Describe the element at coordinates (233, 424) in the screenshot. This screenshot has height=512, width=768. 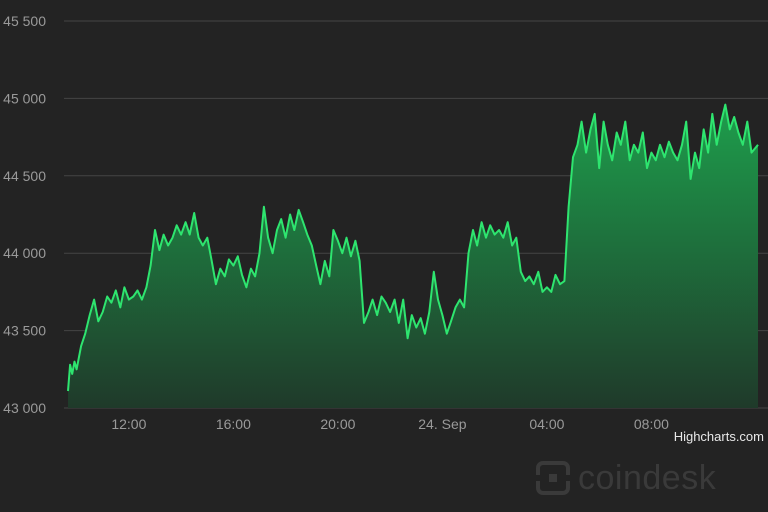
I see `x-tick-label: 16:00` at that location.